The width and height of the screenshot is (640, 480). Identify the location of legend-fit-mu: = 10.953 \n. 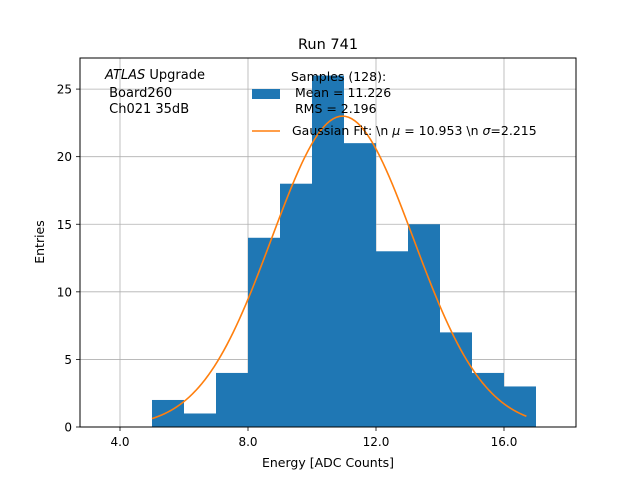
(441, 130).